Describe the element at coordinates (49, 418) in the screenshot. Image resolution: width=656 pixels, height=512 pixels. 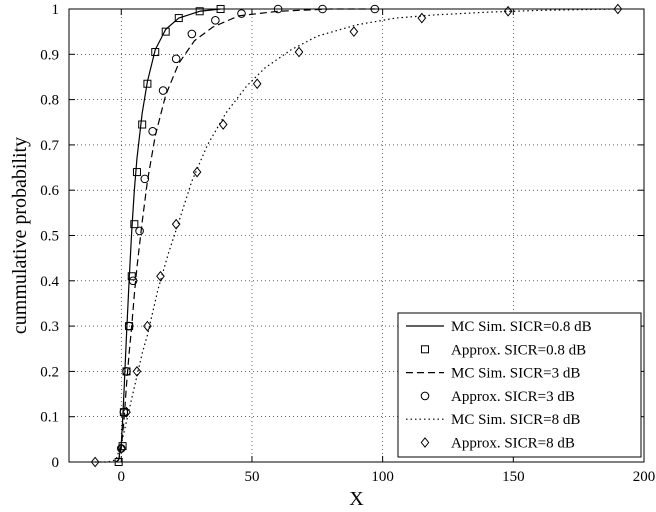
I see `y-tick-label: 0.1` at that location.